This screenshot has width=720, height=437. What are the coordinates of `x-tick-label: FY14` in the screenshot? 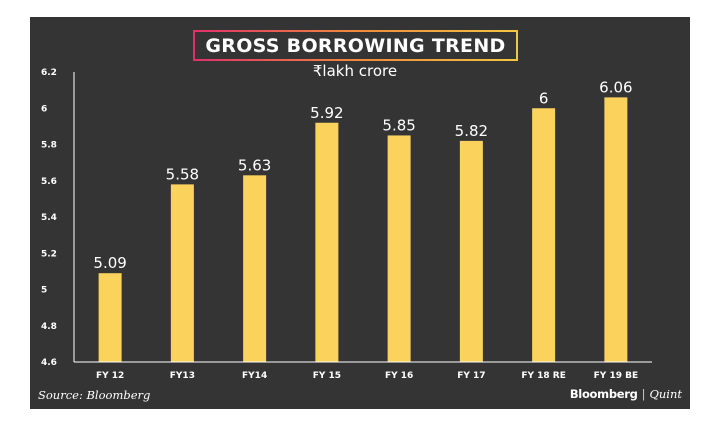 It's located at (254, 376).